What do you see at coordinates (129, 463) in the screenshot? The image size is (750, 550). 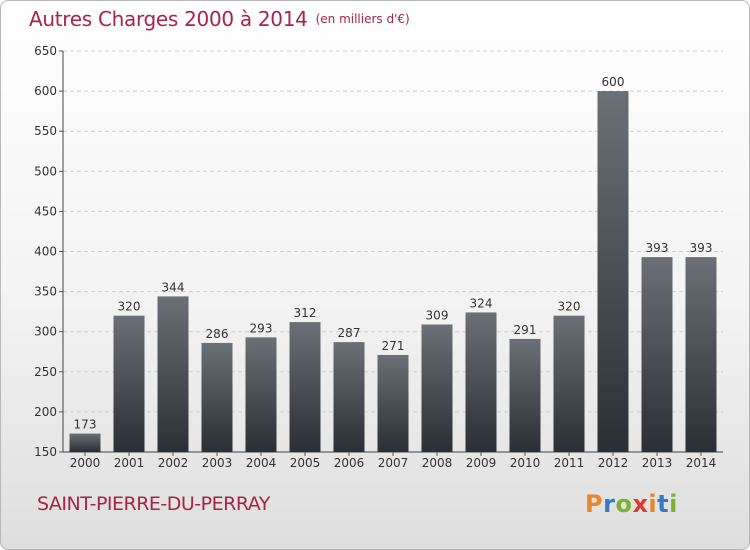 I see `x-tick-label: 2001` at bounding box center [129, 463].